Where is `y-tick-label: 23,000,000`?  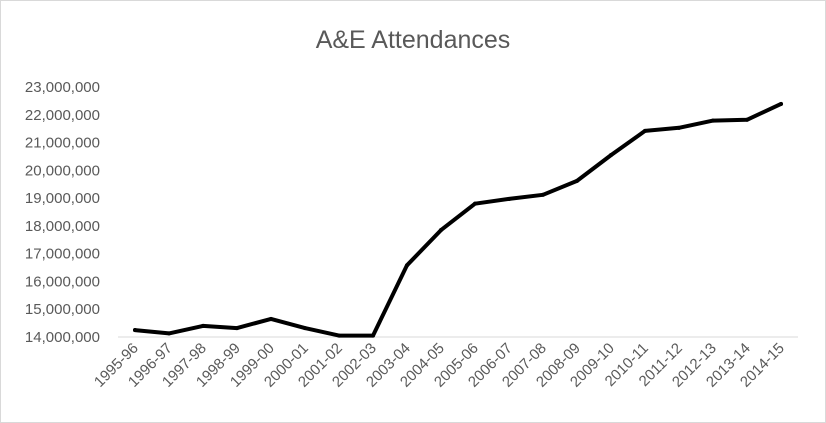 y-tick-label: 23,000,000 is located at coordinates (62, 87).